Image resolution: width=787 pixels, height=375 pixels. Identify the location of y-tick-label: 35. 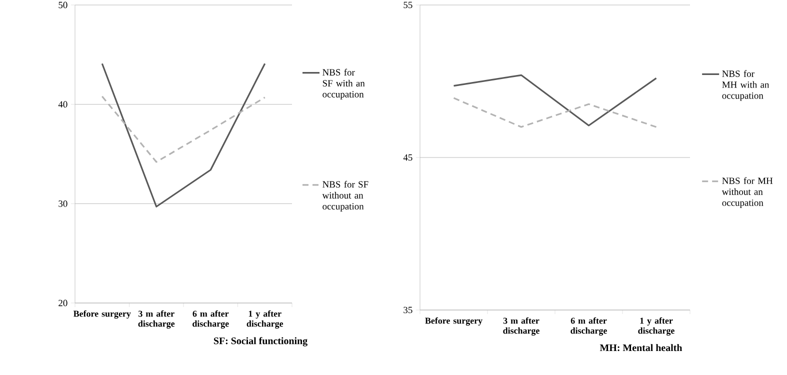
(408, 310).